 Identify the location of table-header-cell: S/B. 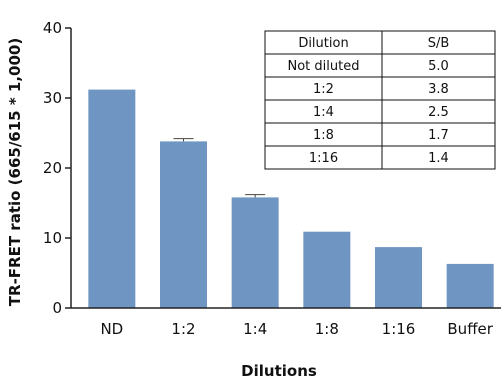
(439, 43).